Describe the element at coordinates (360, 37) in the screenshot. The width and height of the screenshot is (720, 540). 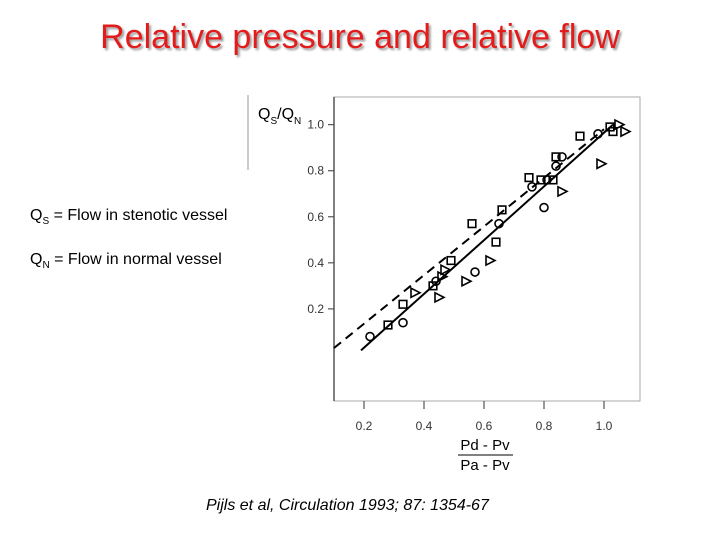
I see `page-title: Relative pressure and relative flow` at that location.